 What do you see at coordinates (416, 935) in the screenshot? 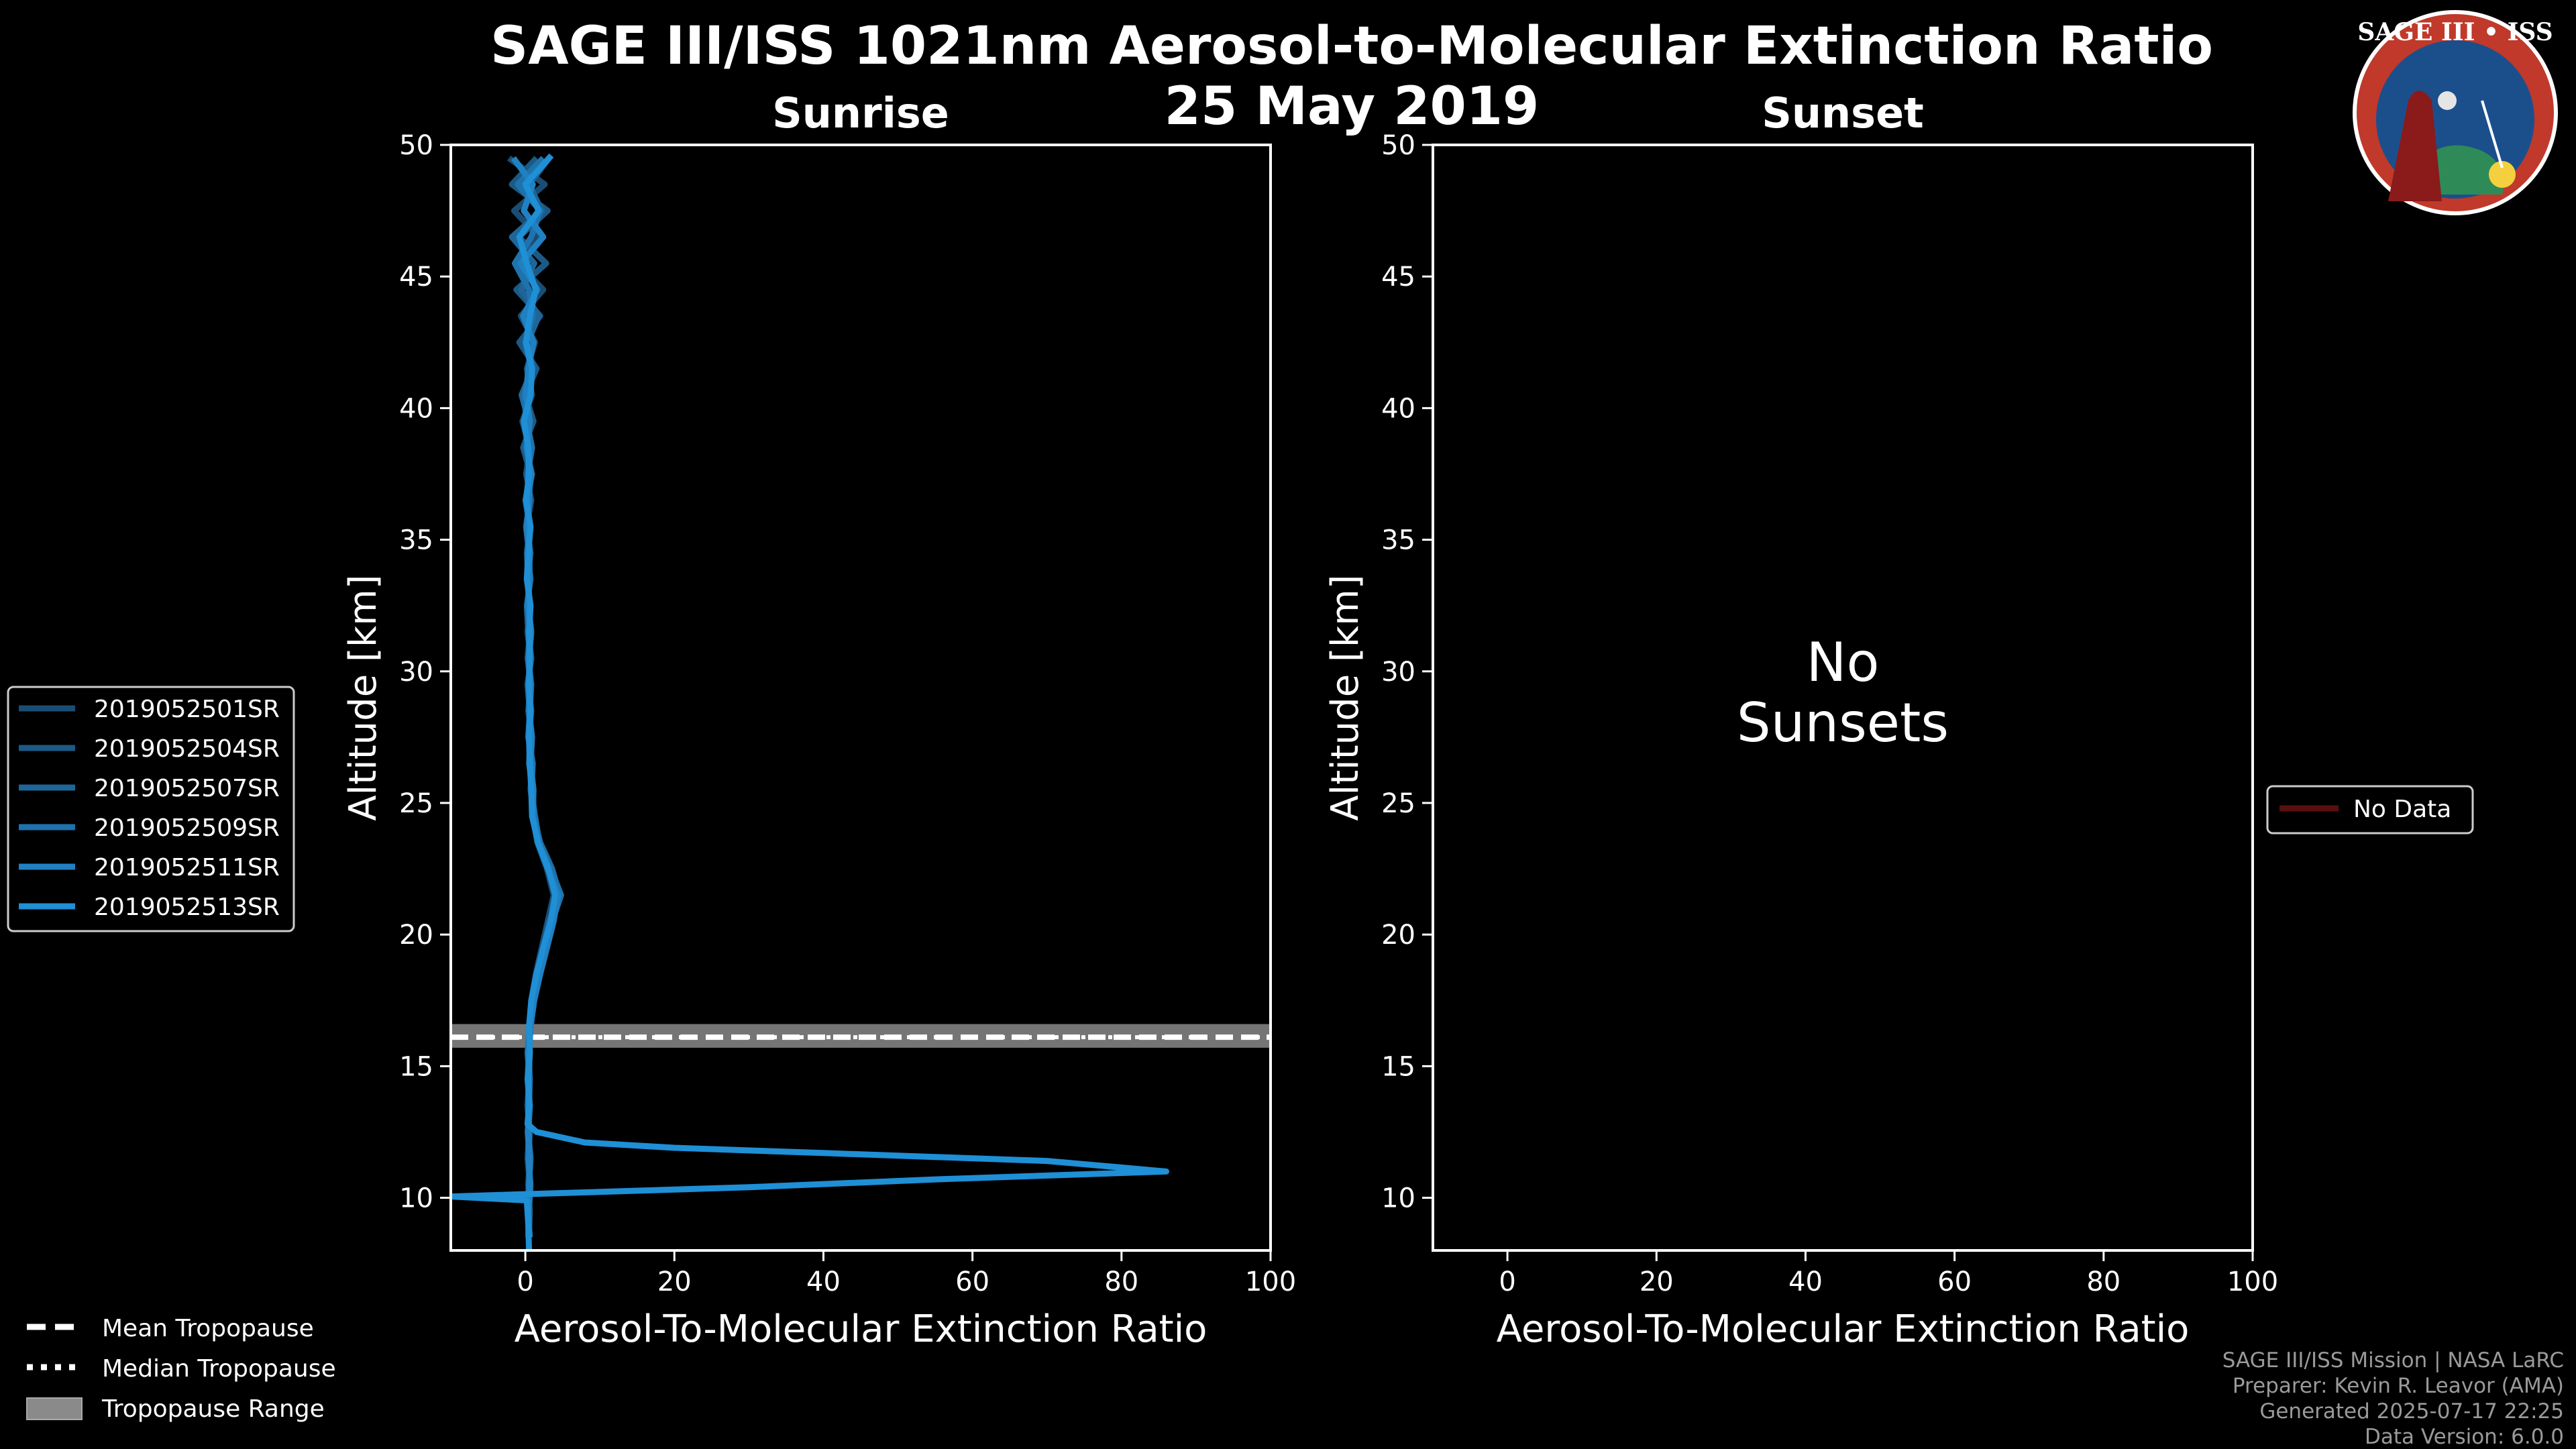
I see `sunrise-ytick-label: 20` at bounding box center [416, 935].